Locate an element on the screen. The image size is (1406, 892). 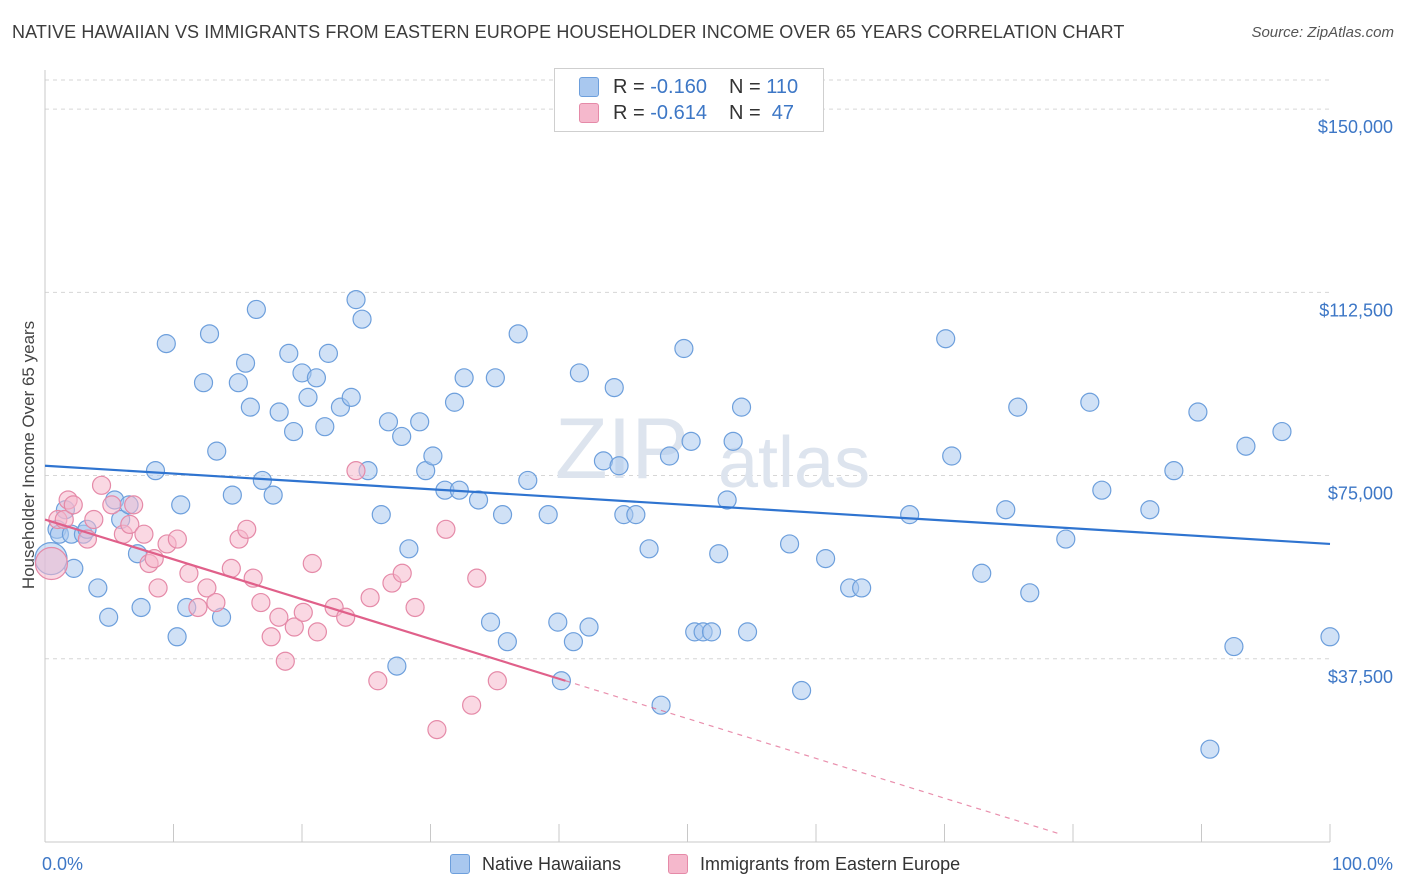
trend-line-native-hawaiians is located at coordinates (687, 505).